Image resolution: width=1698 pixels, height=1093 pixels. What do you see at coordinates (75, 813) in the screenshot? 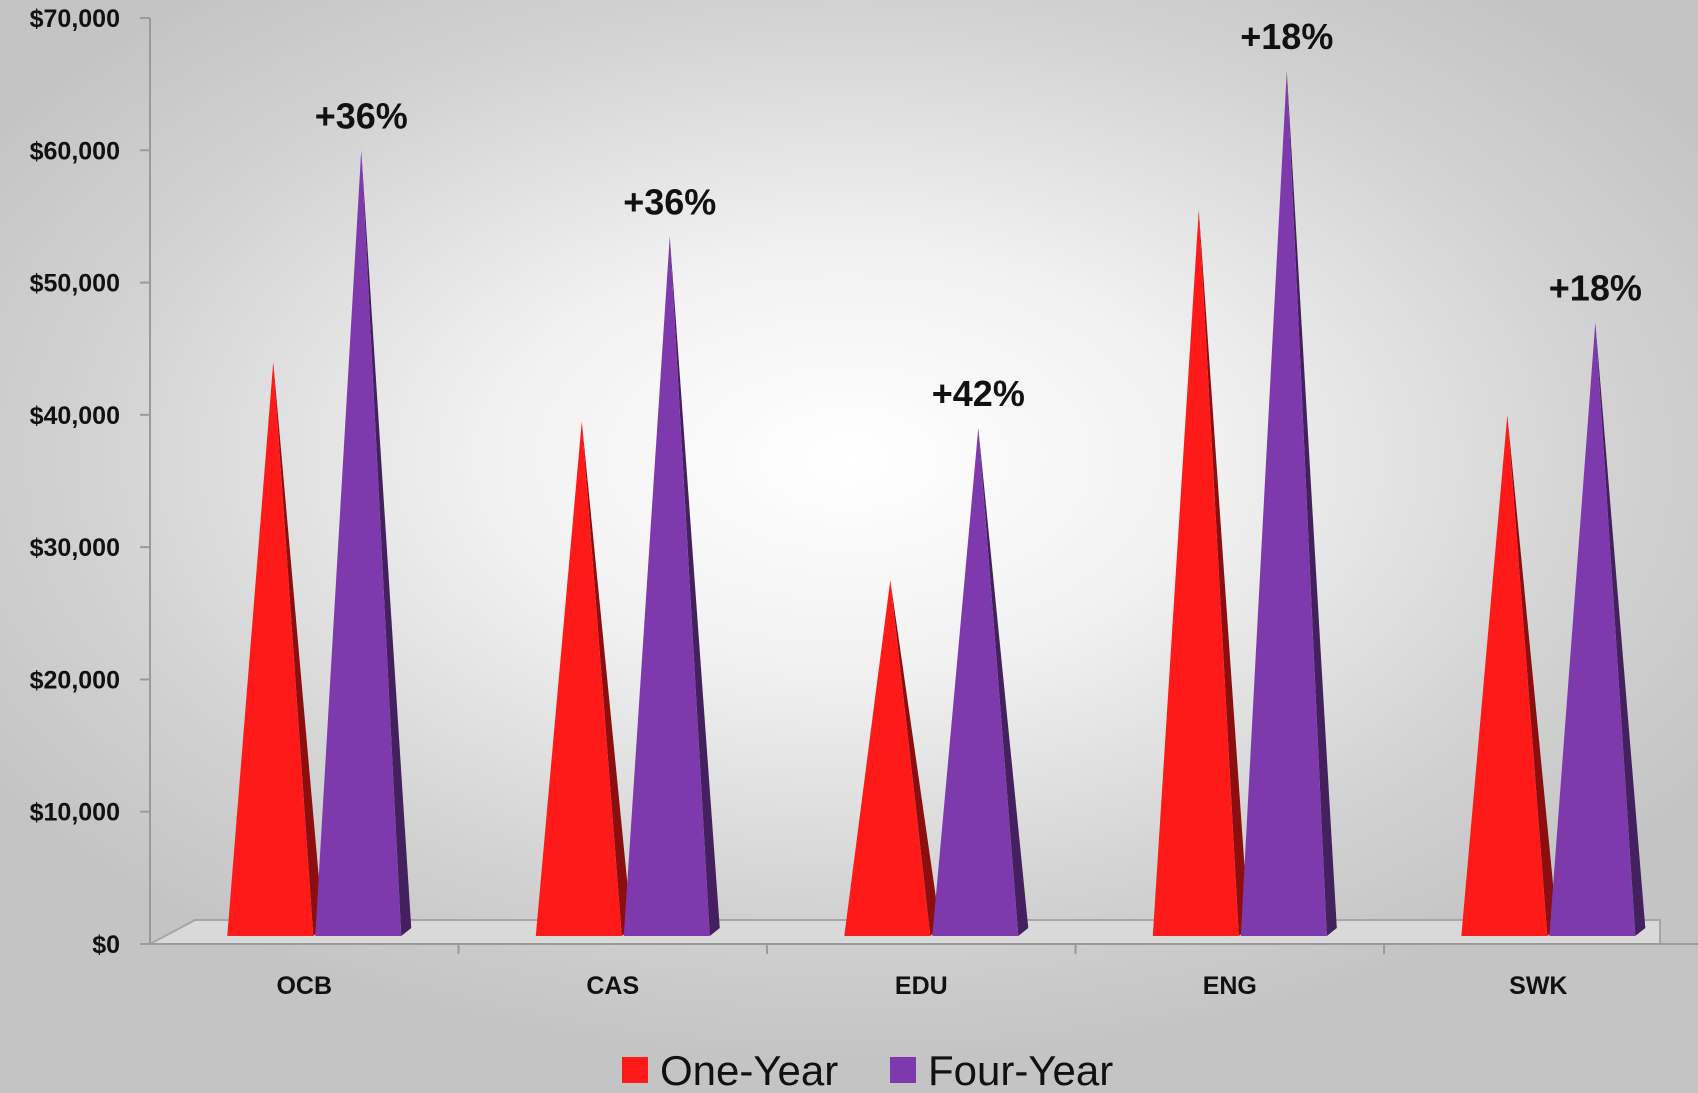
I see `y-tick-label: $10,000` at bounding box center [75, 813].